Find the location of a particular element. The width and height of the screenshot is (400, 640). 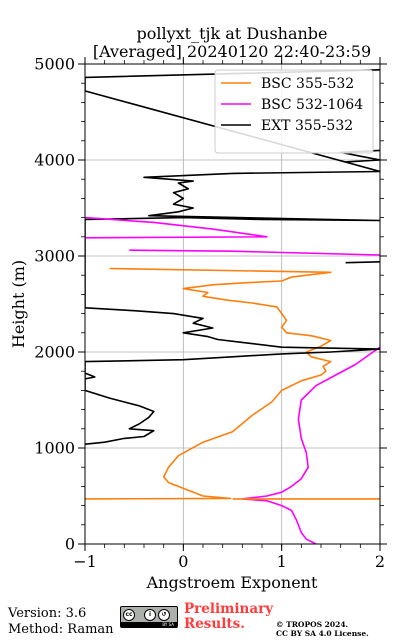

footer-info: Version: 3.6 Method: Raman is located at coordinates (61, 622).